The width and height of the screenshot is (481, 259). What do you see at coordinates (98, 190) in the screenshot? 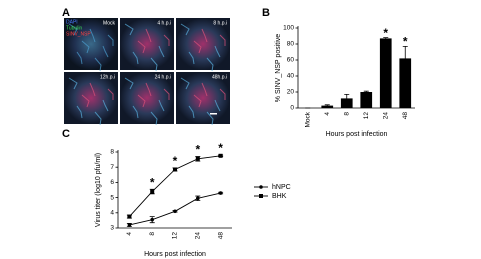
I see `y-axis-label: Virus titer (log10 pfu/ml)` at bounding box center [98, 190].